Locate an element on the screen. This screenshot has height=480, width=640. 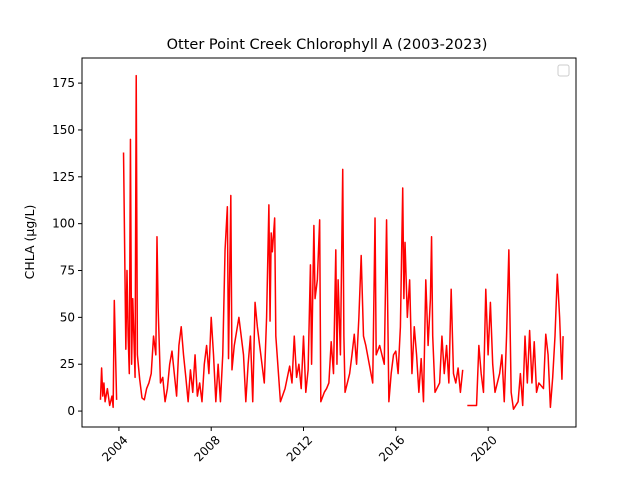
x-tick-label: 2016 is located at coordinates (391, 448).